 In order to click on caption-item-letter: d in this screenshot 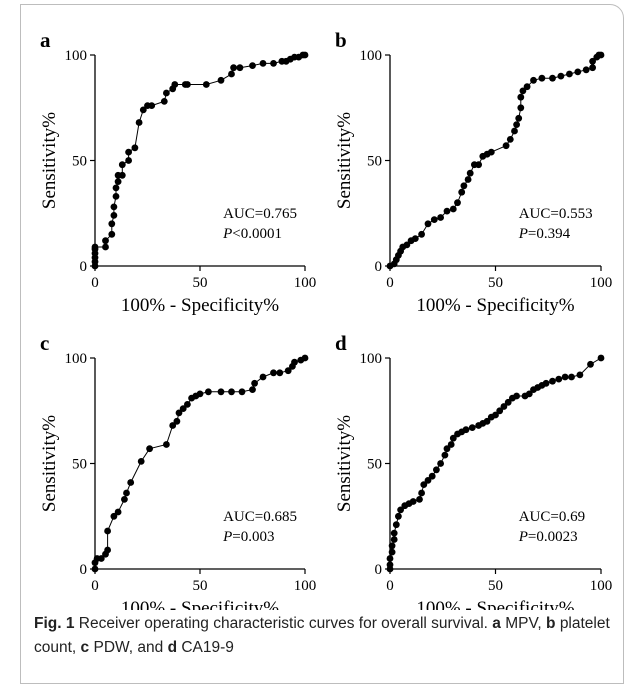, I will do `click(172, 647)`.